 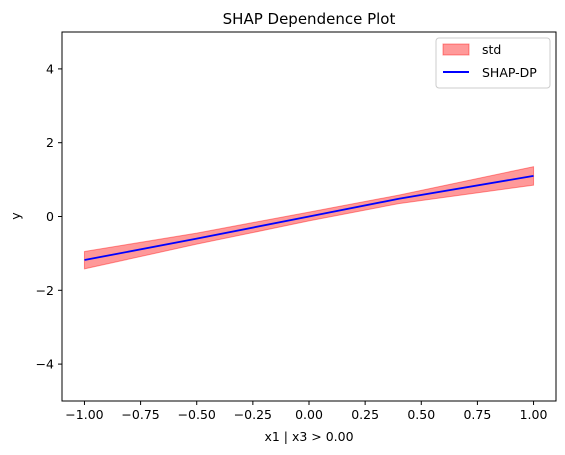 What do you see at coordinates (509, 72) in the screenshot?
I see `legend-shap-dp-label: SHAP-DP` at bounding box center [509, 72].